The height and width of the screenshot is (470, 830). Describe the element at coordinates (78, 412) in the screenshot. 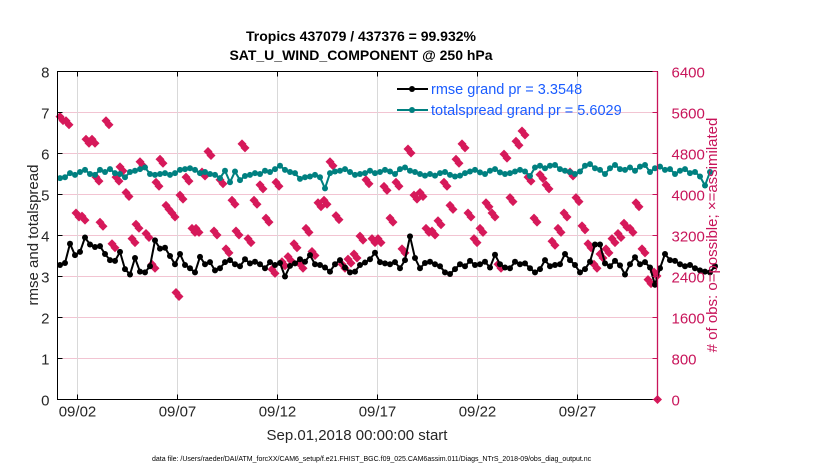

I see `x-tick-label: 09/02` at that location.